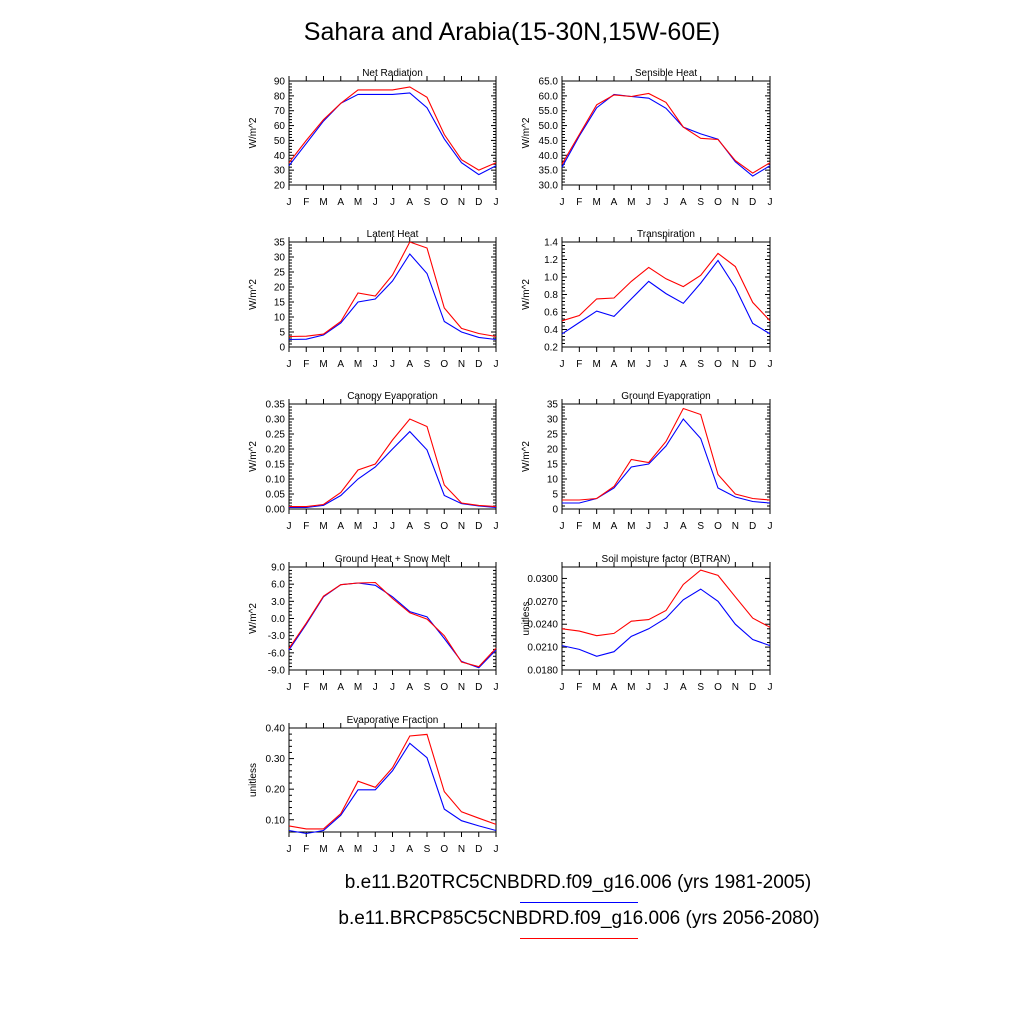  What do you see at coordinates (542, 625) in the screenshot?
I see `y-tick-label: 0.0240` at bounding box center [542, 625].